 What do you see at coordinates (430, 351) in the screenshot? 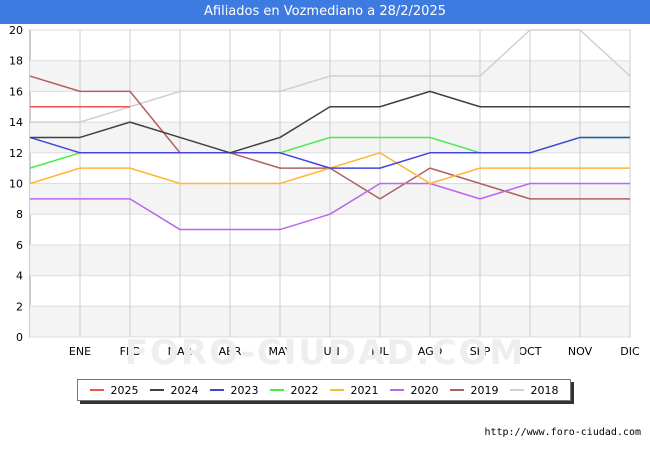
I see `x-tick-label: AGO` at bounding box center [430, 351].